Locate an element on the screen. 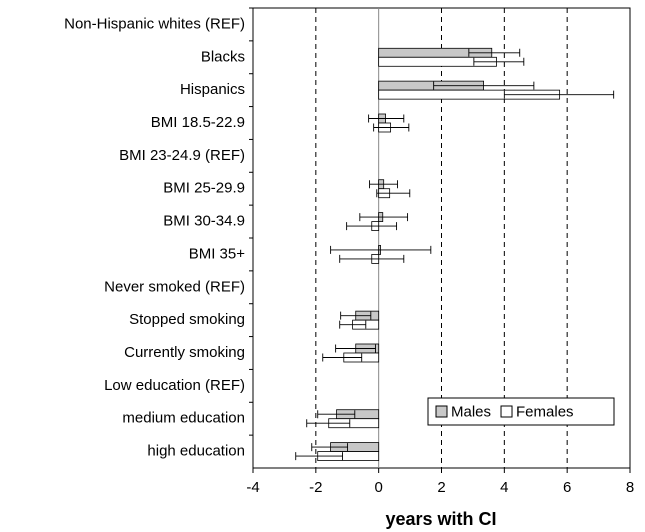 The image size is (645, 532). x-tick-label: 4 is located at coordinates (504, 487).